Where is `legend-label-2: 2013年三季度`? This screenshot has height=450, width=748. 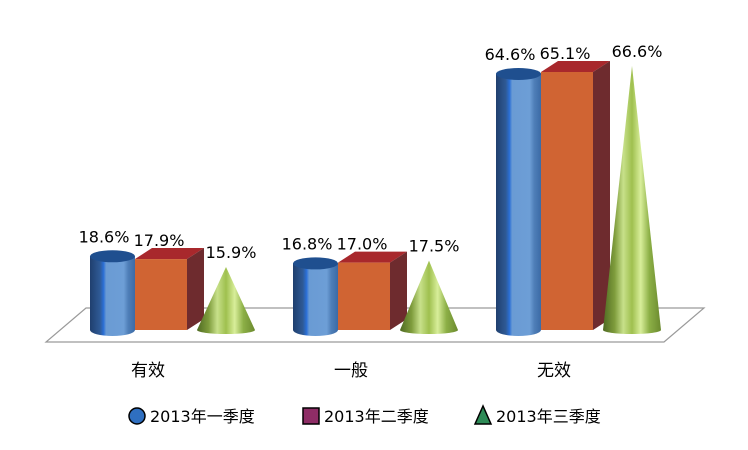 legend-label-2: 2013年三季度 is located at coordinates (548, 416).